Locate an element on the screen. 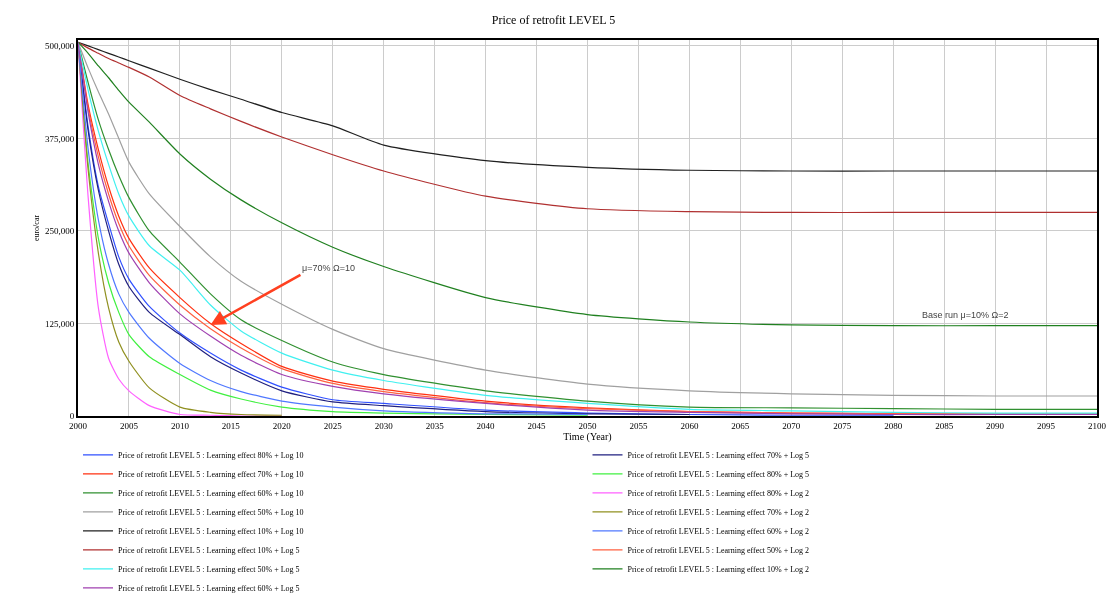 This screenshot has height=612, width=1107. x-tick-label: 2035 is located at coordinates (435, 425).